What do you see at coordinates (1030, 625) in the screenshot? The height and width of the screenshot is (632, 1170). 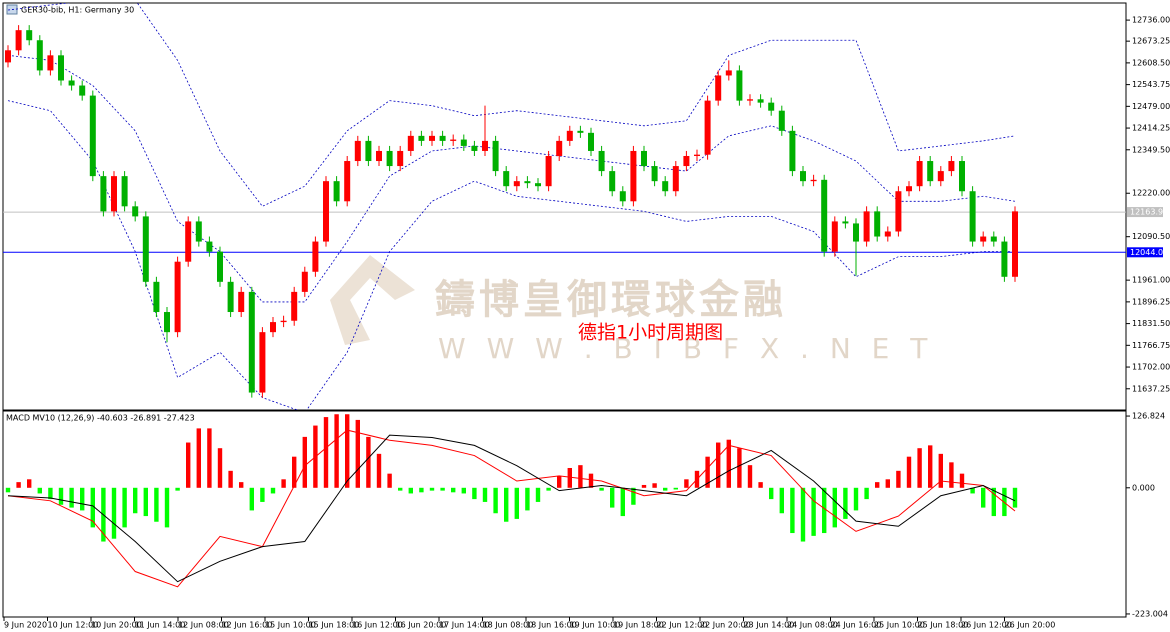 I see `x-tick-label: 26 Jun 20:00` at bounding box center [1030, 625].